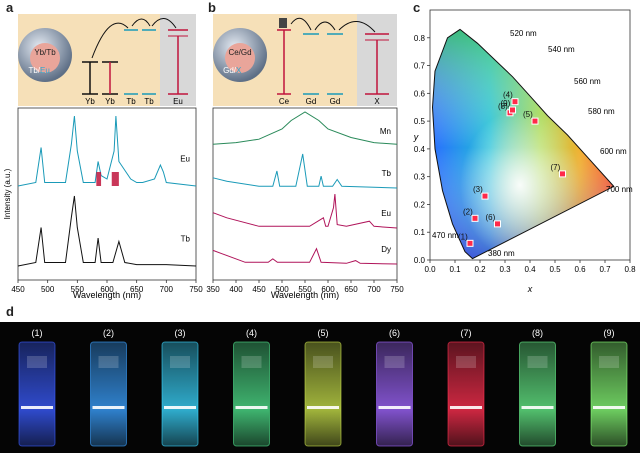  What do you see at coordinates (131, 101) in the screenshot?
I see `level-label-tb1: Tb` at bounding box center [131, 101].